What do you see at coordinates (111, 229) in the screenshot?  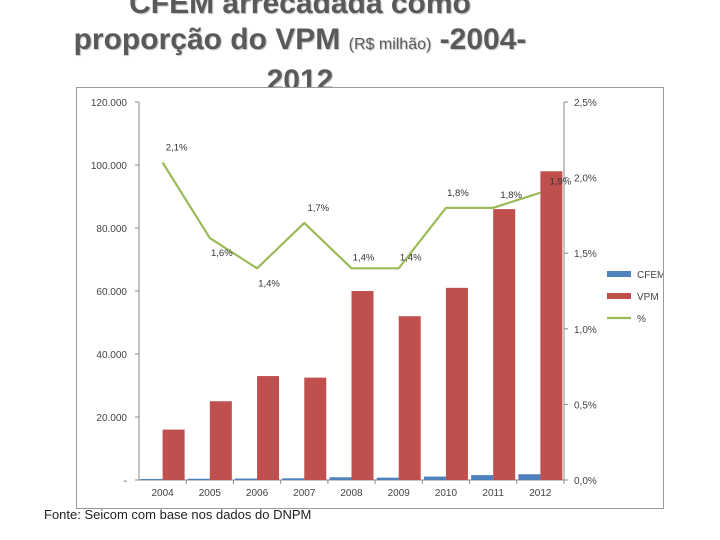 I see `left-axis-tick-label: 80.000` at bounding box center [111, 229].